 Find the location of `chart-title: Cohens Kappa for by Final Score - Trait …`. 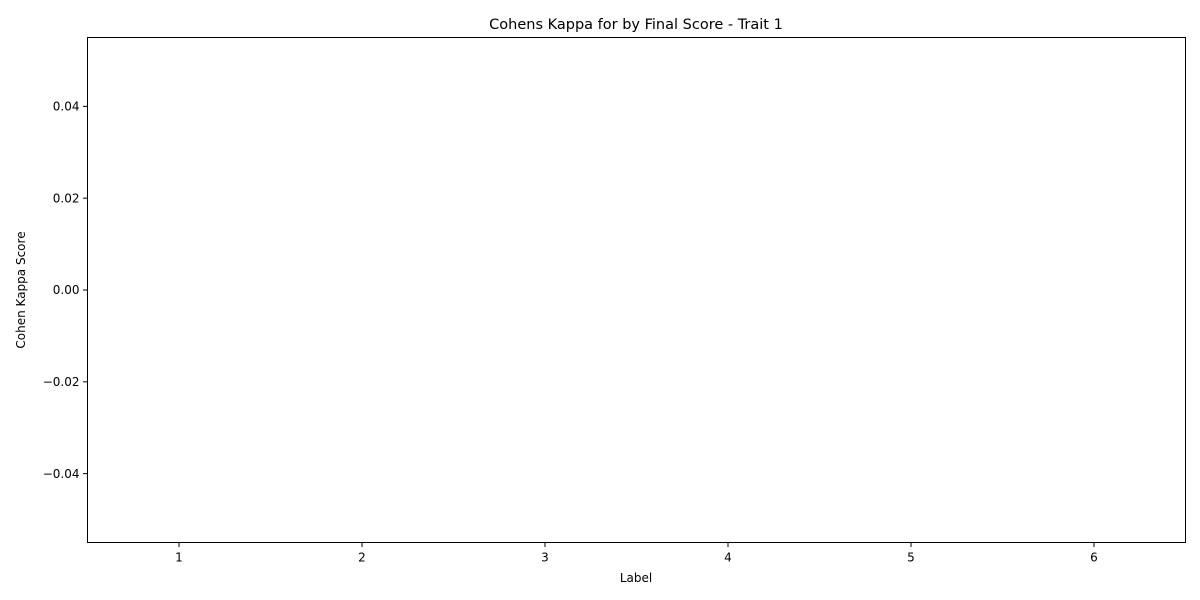

chart-title: Cohens Kappa for by Final Score - Trait … is located at coordinates (636, 25).